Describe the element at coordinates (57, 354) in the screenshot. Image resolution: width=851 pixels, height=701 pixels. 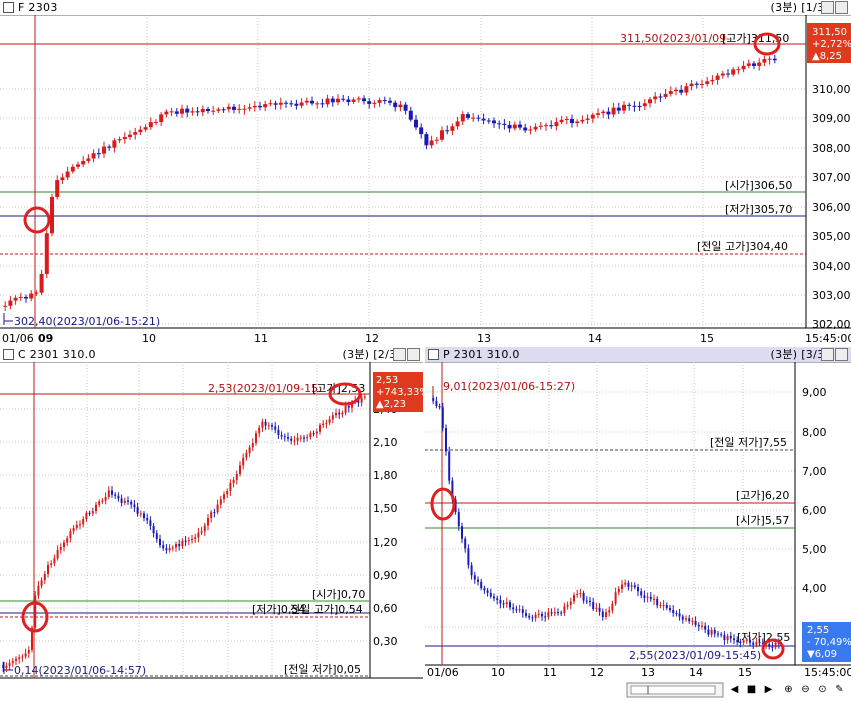
I see `panel-symbol: C 2301 310.0` at that location.